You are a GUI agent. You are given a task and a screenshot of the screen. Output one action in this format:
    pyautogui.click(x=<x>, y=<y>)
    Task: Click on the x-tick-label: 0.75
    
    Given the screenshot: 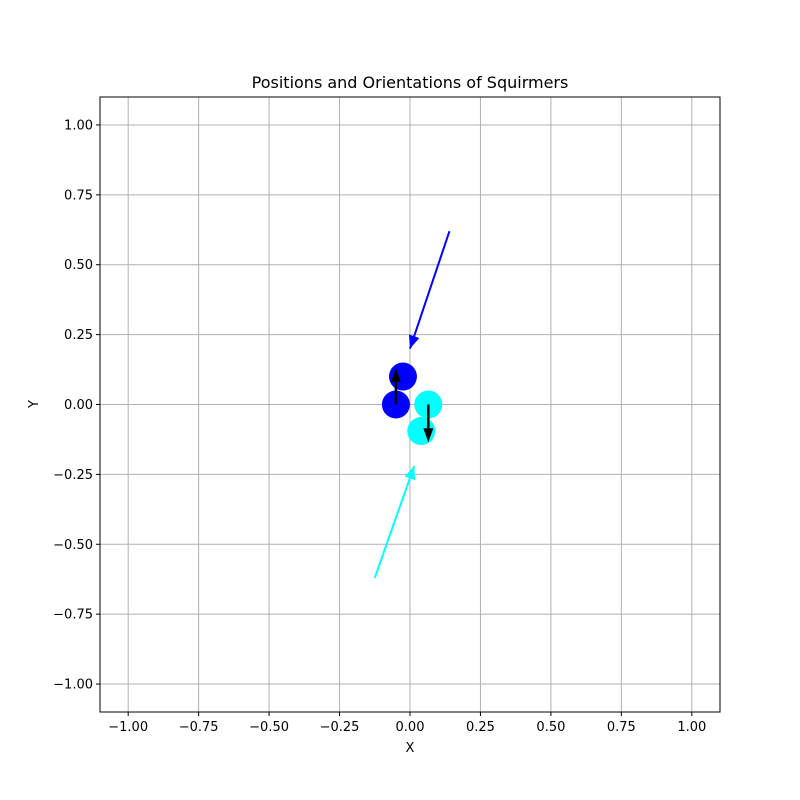 What is the action you would take?
    pyautogui.click(x=621, y=727)
    